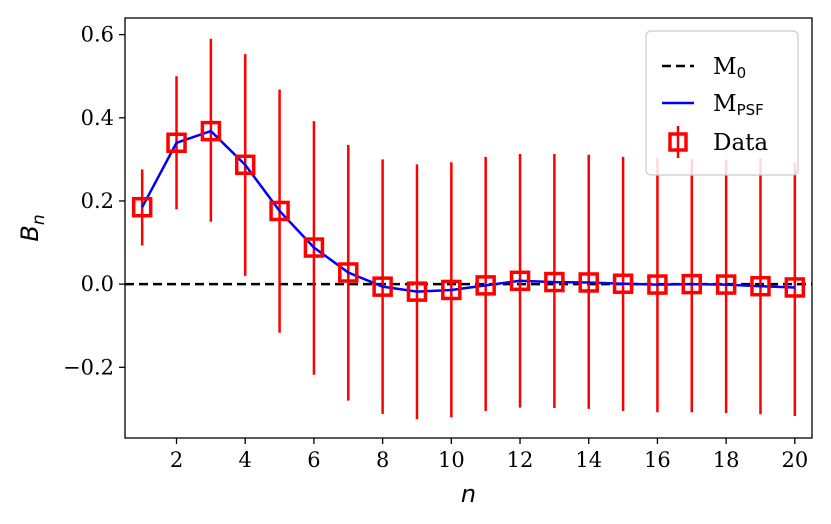 The width and height of the screenshot is (831, 524). Describe the element at coordinates (97, 118) in the screenshot. I see `y-tick-label-0.4: 0.4` at that location.